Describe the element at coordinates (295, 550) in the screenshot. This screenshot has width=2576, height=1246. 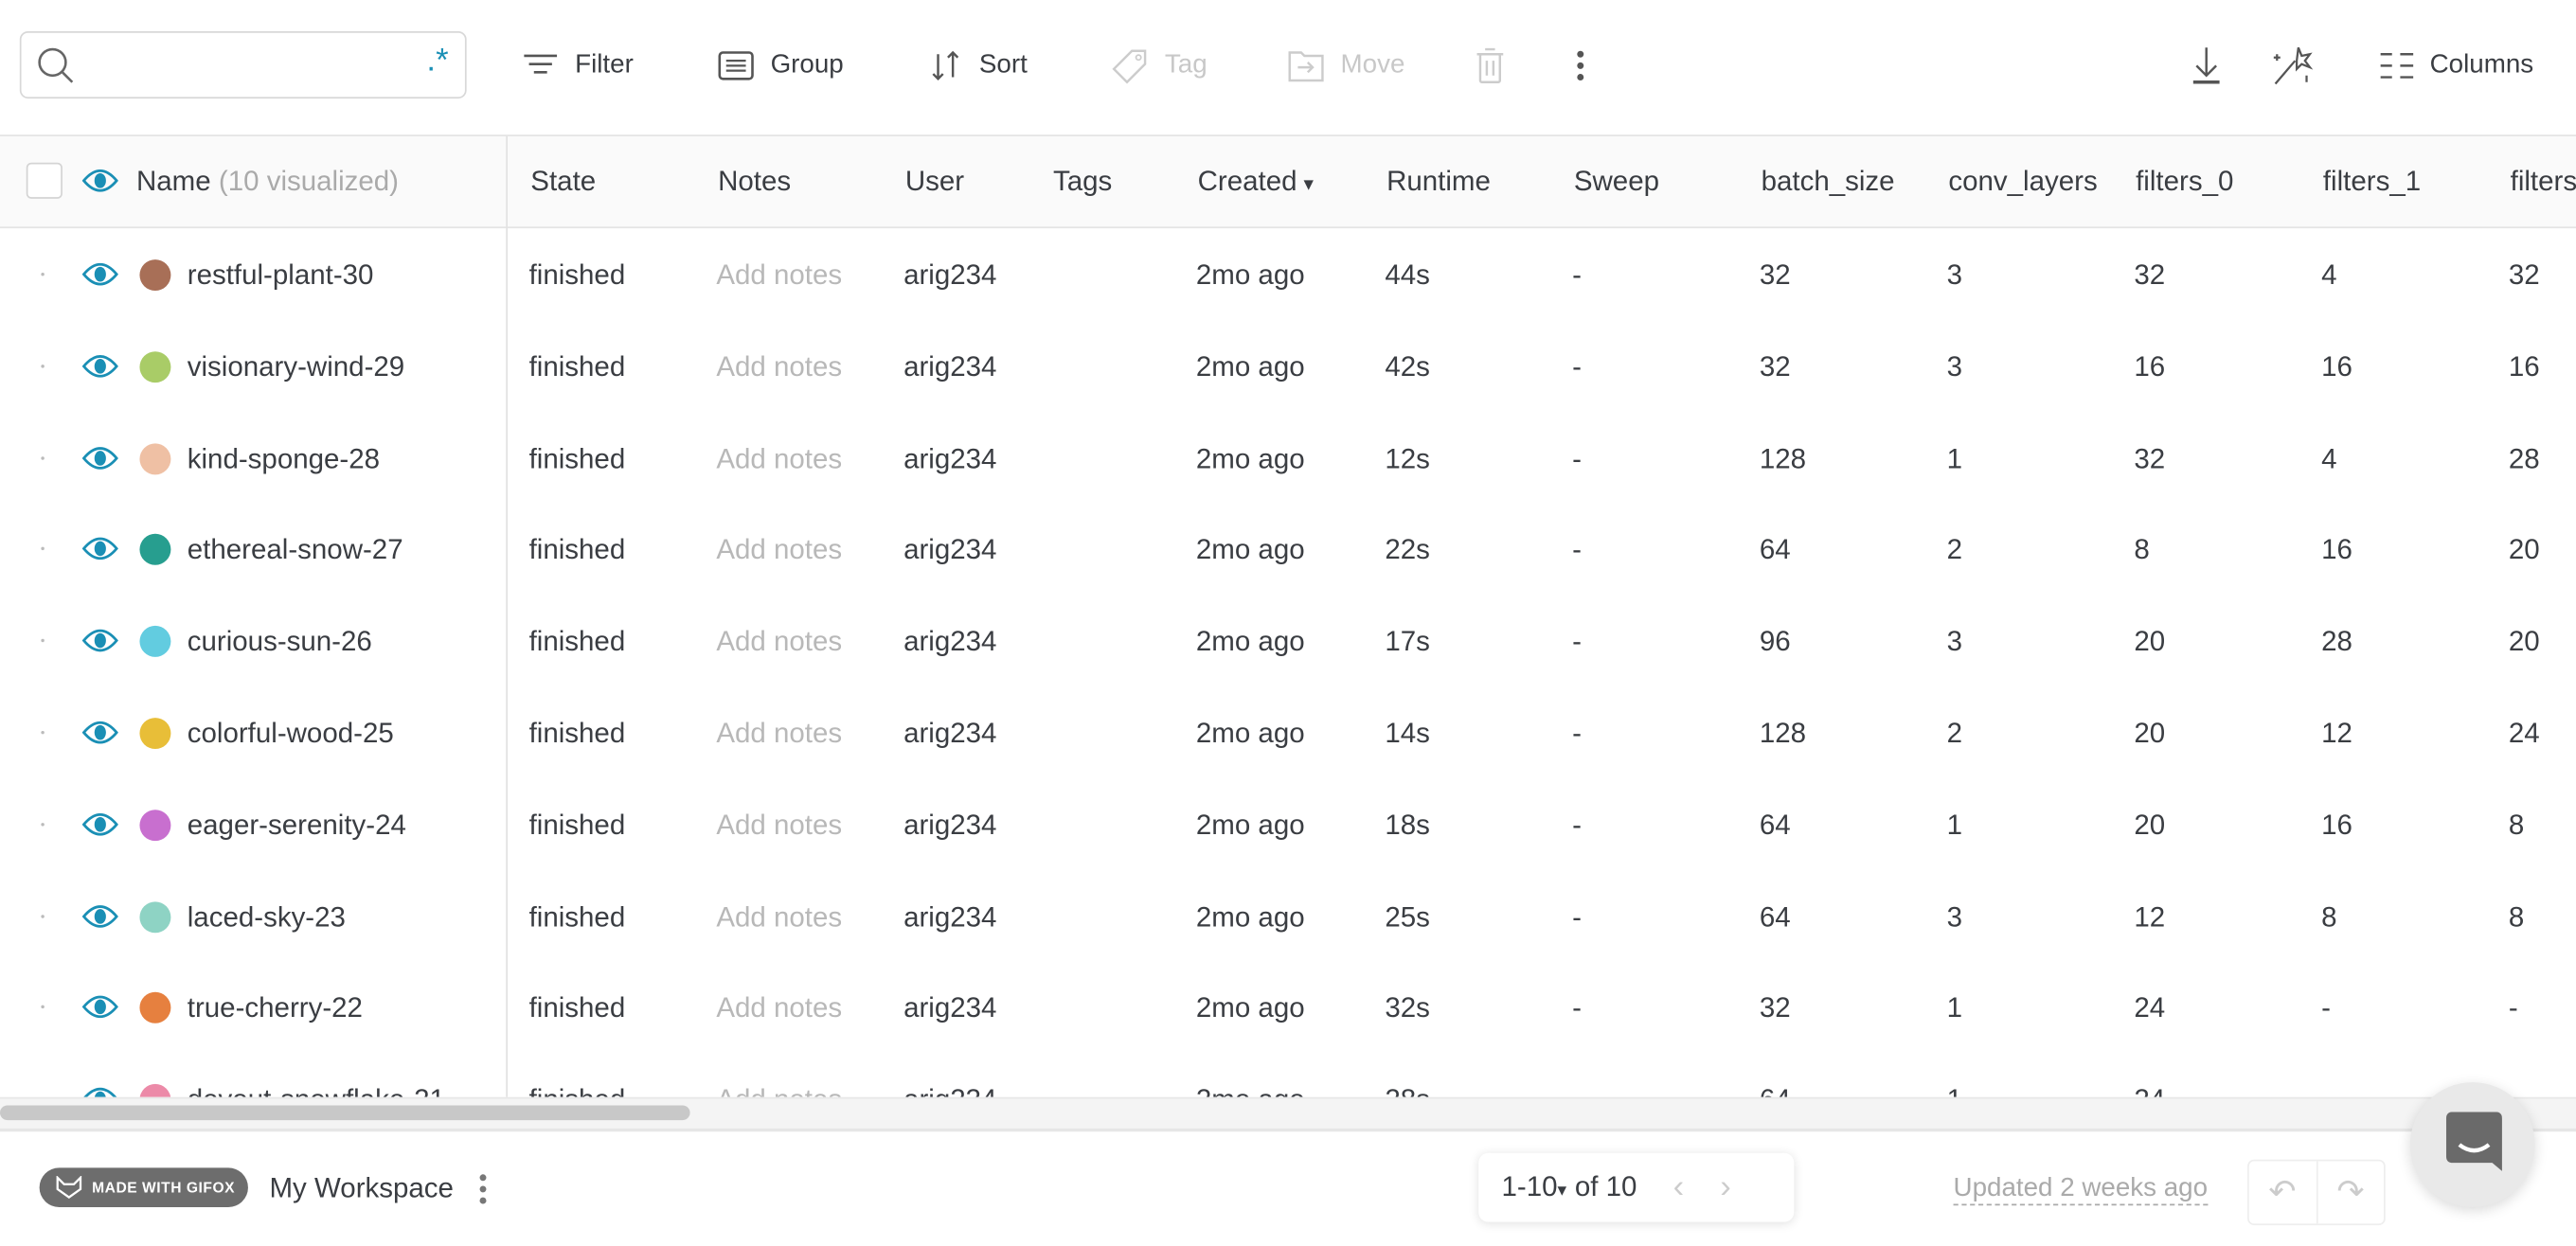
I see `run-name-link: ethereal-snow-27` at that location.